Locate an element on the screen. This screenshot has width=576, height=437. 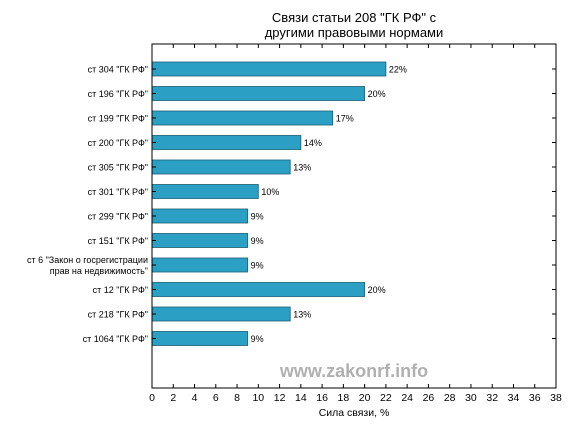
x-tick-label: 36 is located at coordinates (535, 398).